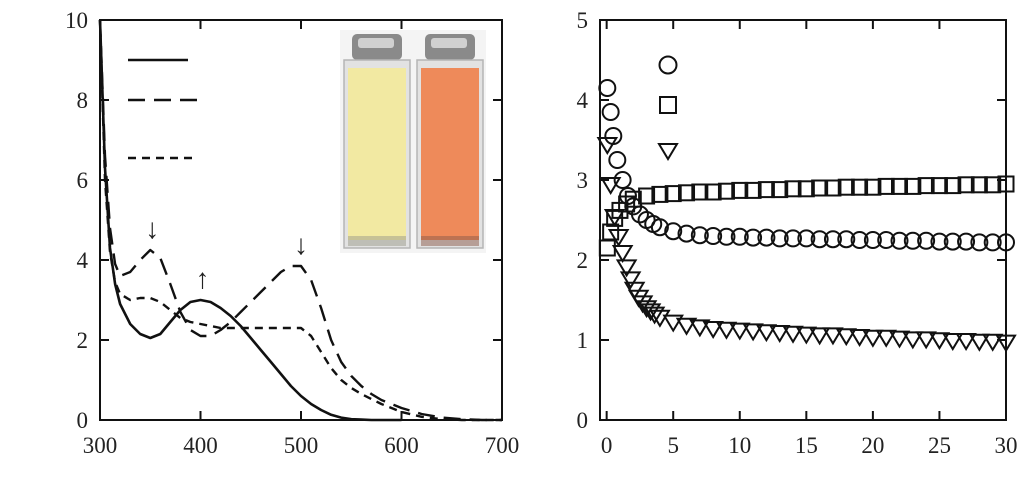  Describe the element at coordinates (607, 445) in the screenshot. I see `panel-b-xtick-label: 0` at that location.